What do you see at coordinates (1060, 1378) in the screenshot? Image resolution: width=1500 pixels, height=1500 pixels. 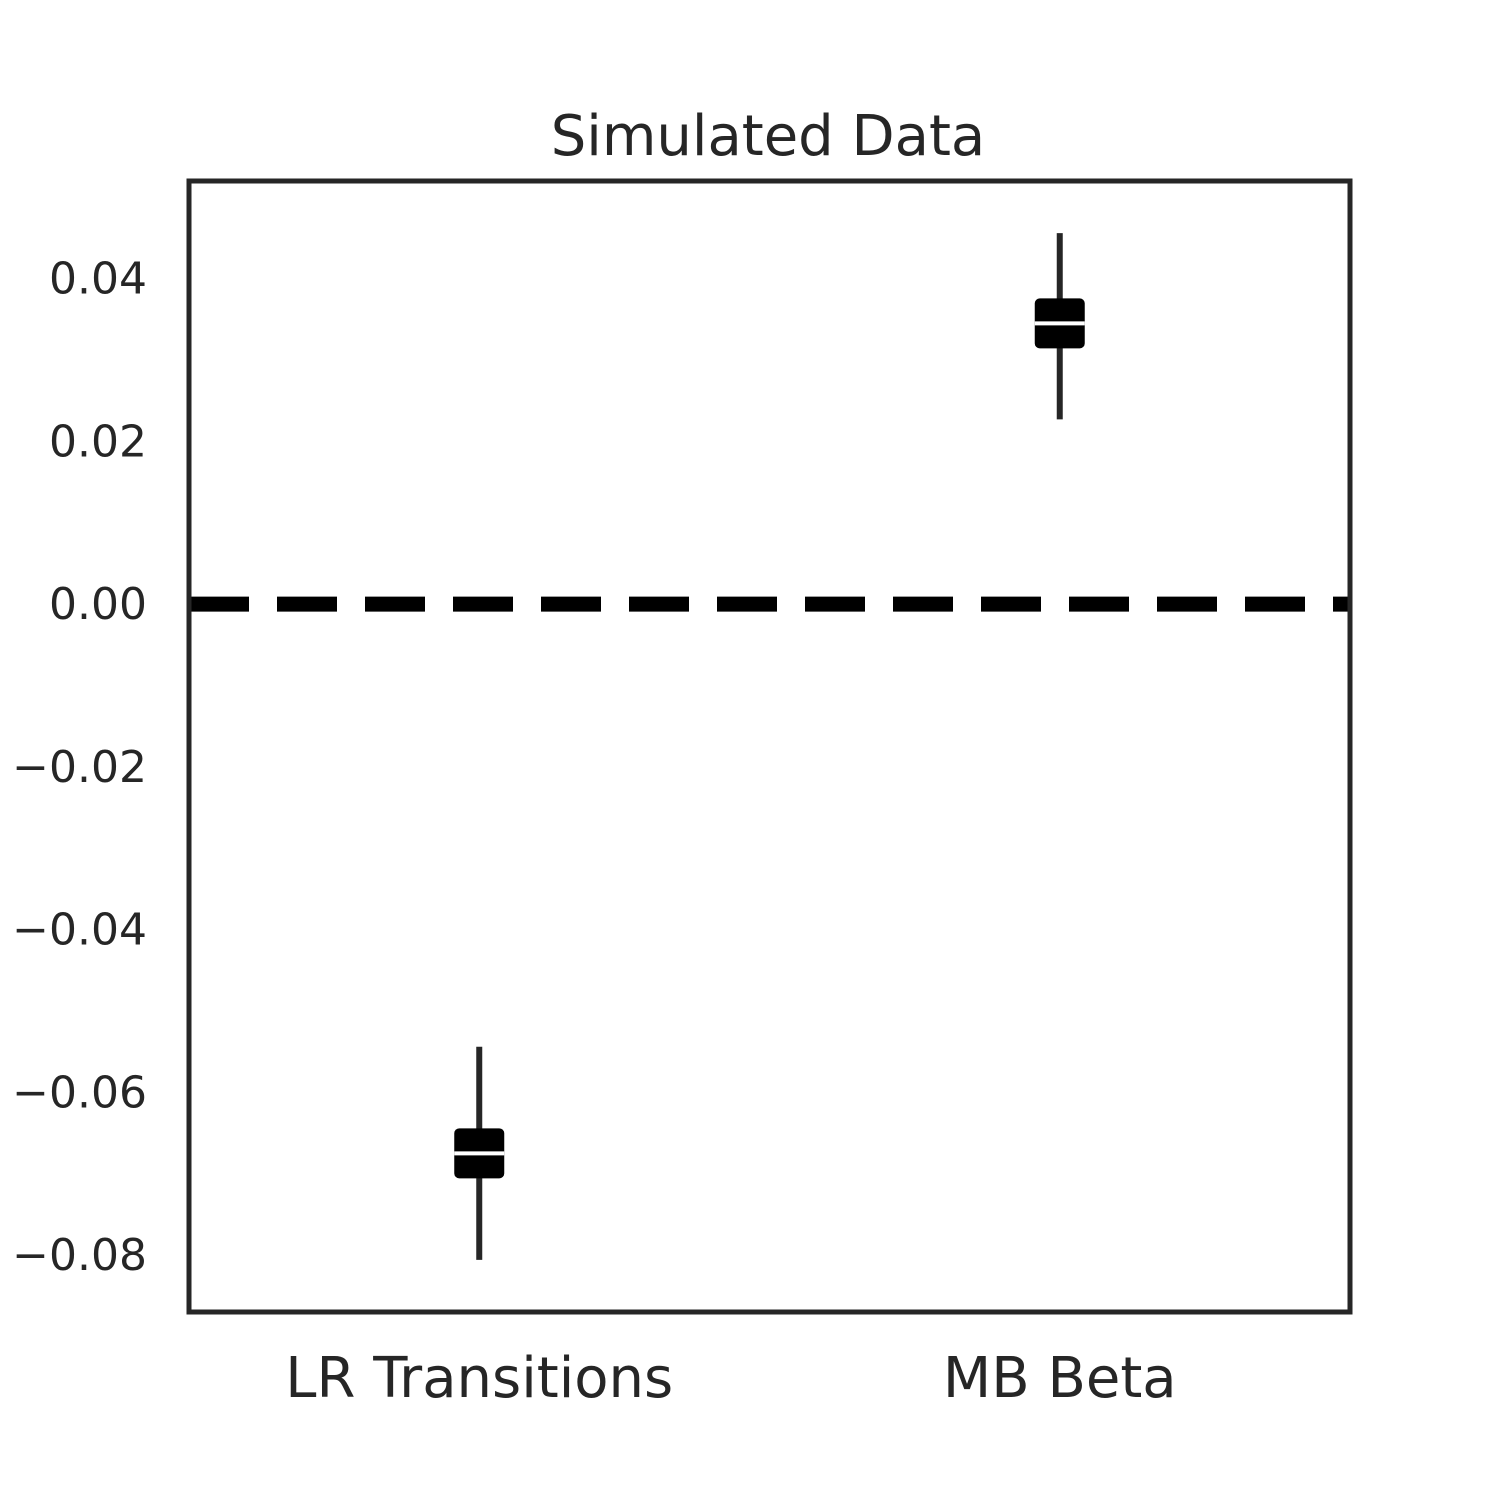 I see `x-tick-label: MB Beta` at bounding box center [1060, 1378].